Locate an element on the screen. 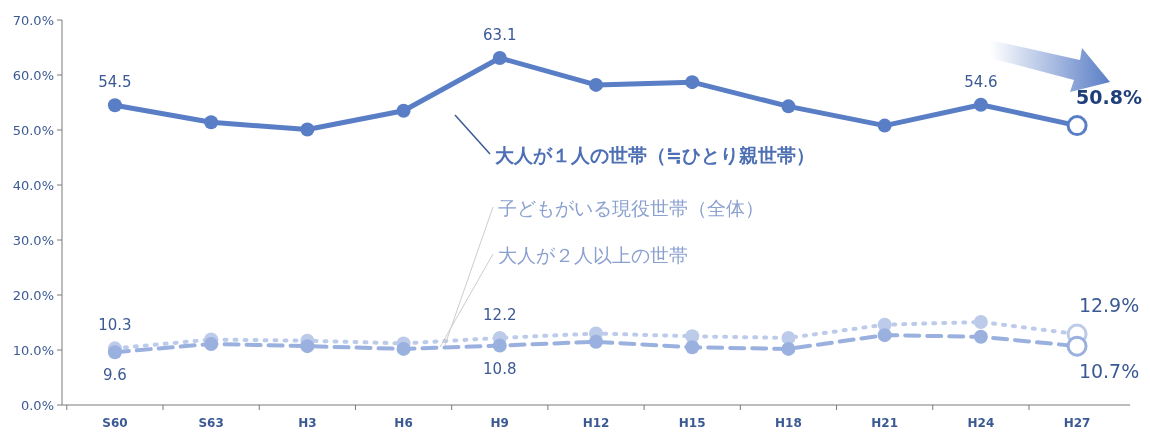  x-tick-label: H21 is located at coordinates (885, 423).